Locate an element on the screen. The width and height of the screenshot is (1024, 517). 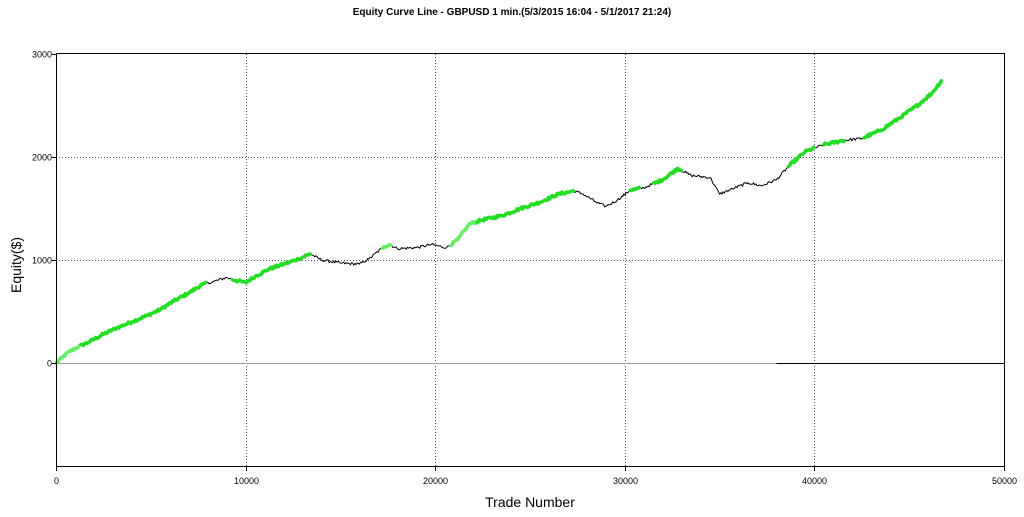
y-tick-label: 2000 is located at coordinates (42, 158).